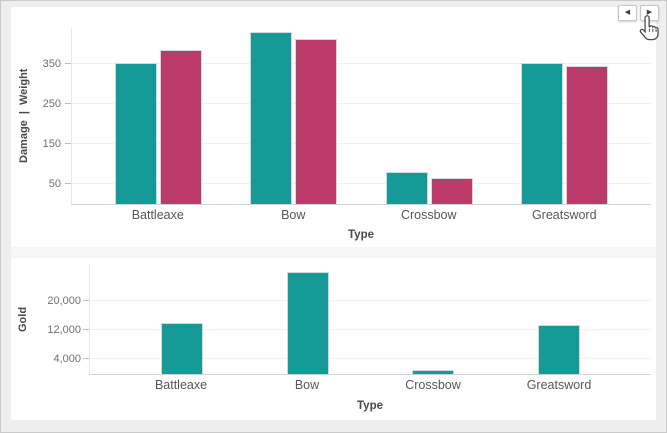 The width and height of the screenshot is (667, 433). I want to click on y-tick-label: 150, so click(51, 144).